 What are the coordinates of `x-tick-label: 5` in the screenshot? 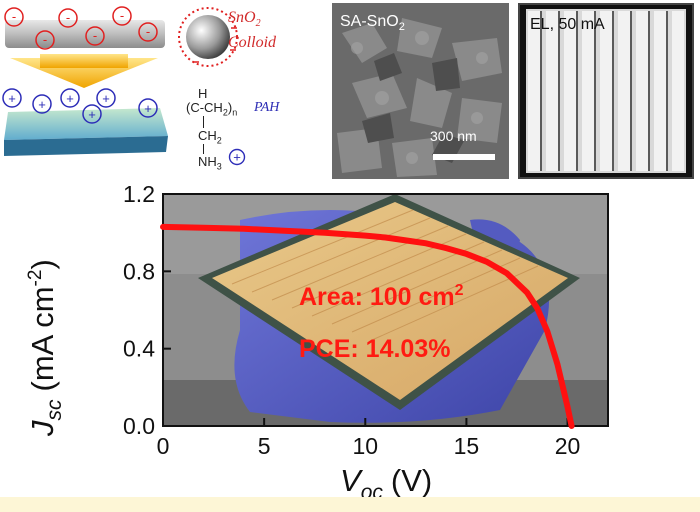 It's located at (264, 446).